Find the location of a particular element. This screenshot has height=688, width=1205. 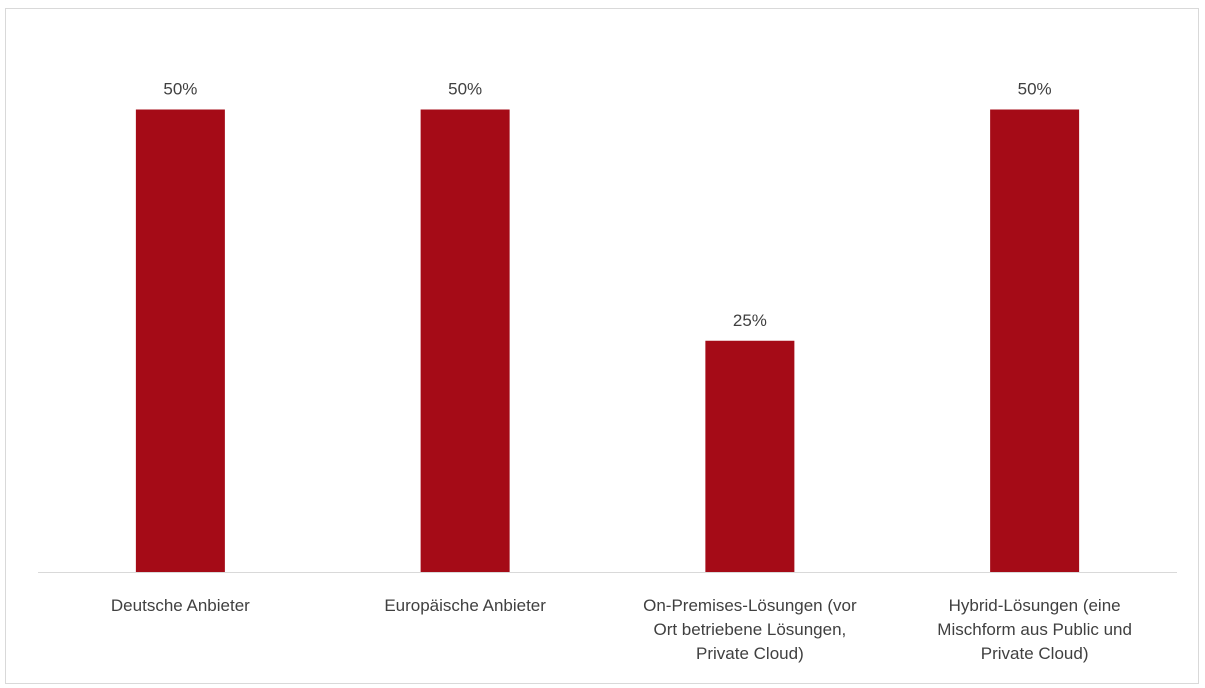

data-label-0: 50% is located at coordinates (180, 89).